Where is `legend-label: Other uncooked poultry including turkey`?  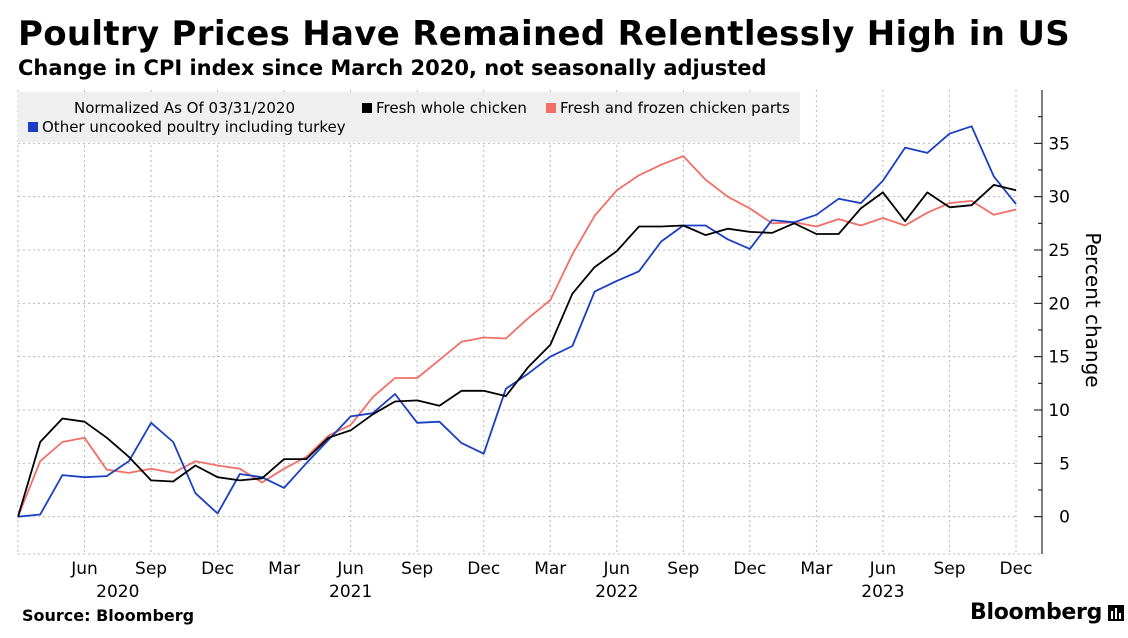 legend-label: Other uncooked poultry including turkey is located at coordinates (194, 127).